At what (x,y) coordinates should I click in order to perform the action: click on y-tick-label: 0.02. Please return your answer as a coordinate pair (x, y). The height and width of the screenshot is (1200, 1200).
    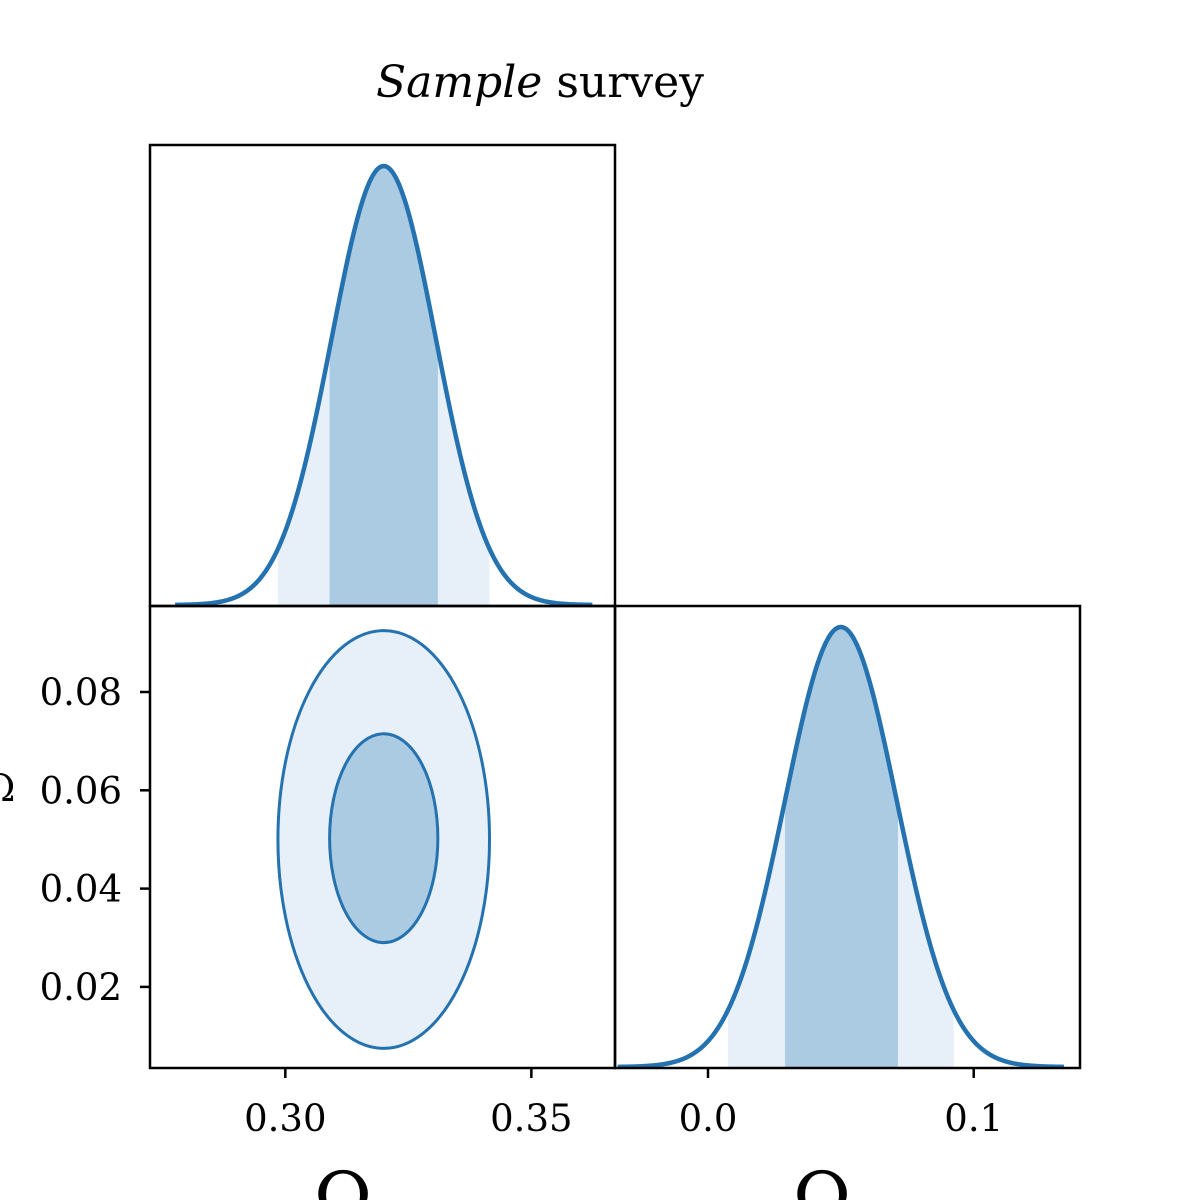
    Looking at the image, I should click on (81, 987).